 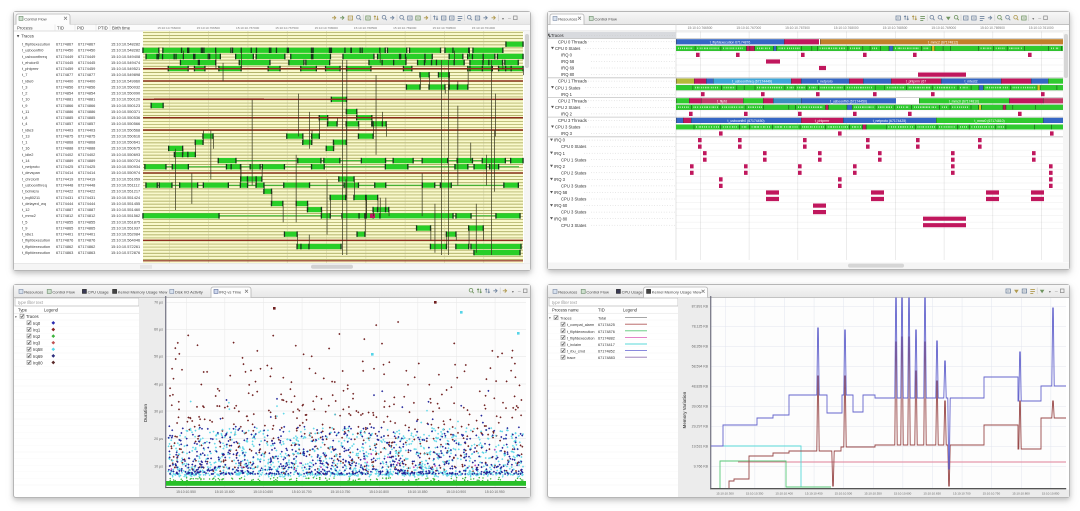 I want to click on svg-text: t_netproto (67174425), so click(x=890, y=121).